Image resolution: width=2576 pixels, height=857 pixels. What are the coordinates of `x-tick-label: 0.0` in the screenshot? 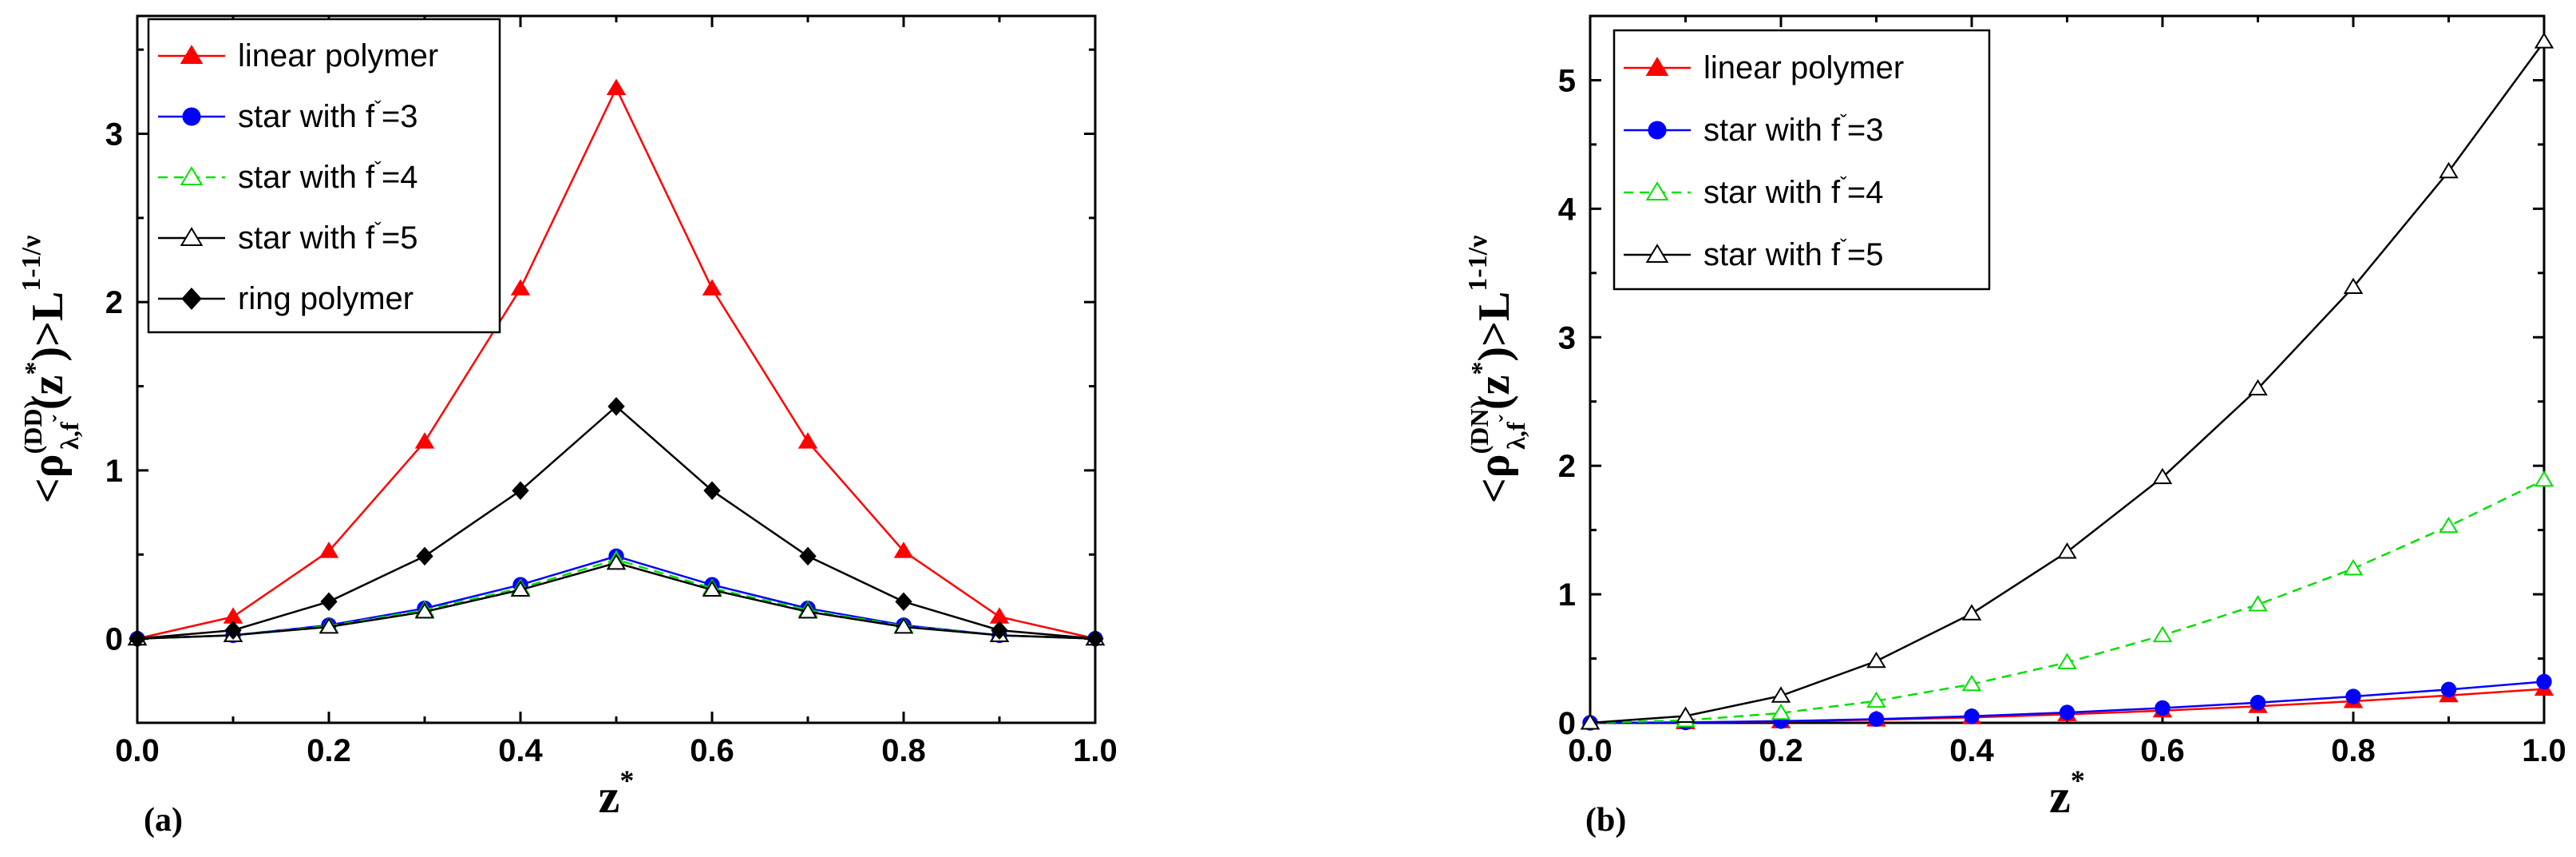 It's located at (1590, 750).